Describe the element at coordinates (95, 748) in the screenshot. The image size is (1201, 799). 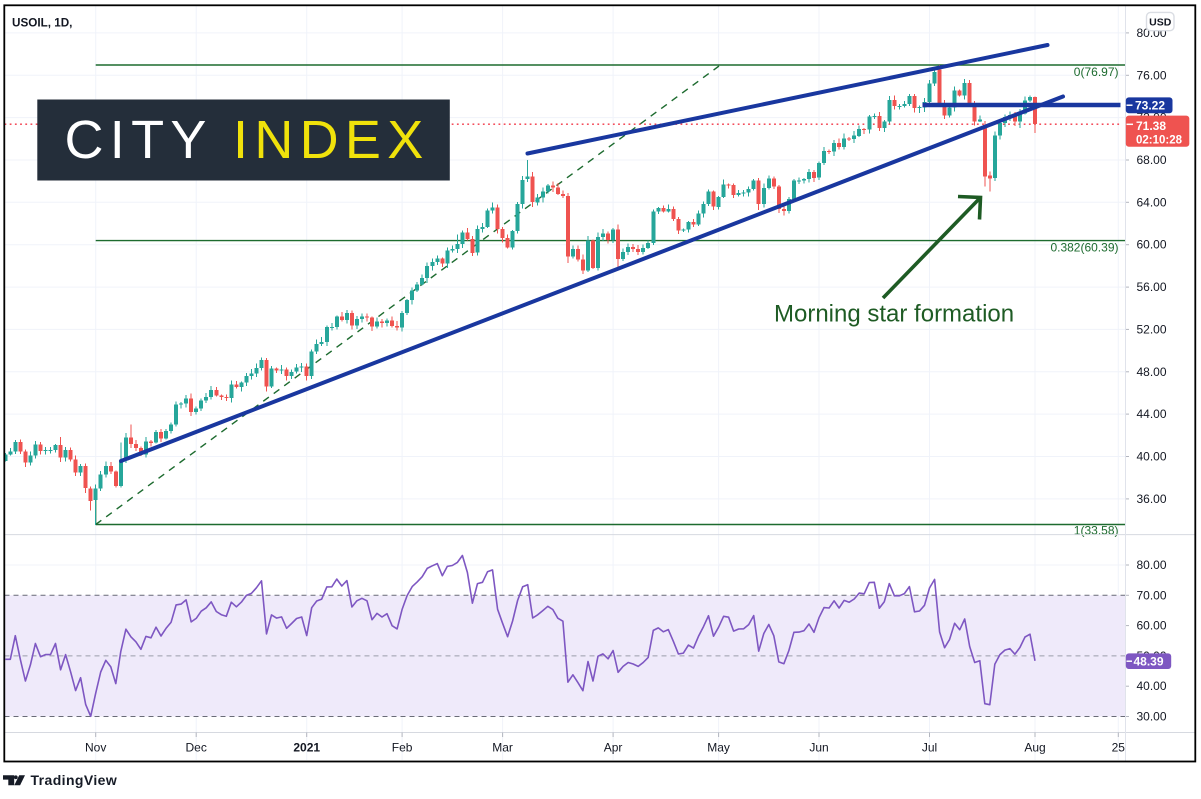
I see `svg-text: Nov` at that location.